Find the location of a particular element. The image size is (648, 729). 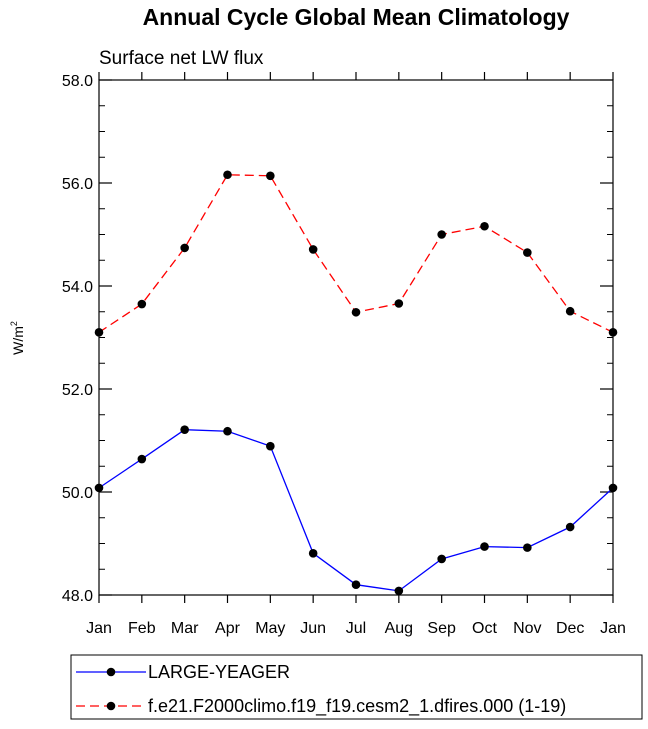

legend-entry: LARGE-YEAGER is located at coordinates (183, 672).